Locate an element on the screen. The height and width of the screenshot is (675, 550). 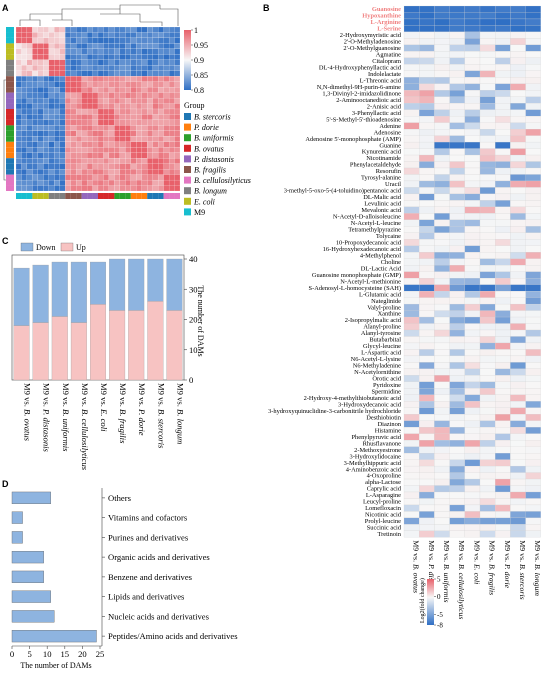
x-tick-label: M9 vs. E. coli is located at coordinates (104, 407).